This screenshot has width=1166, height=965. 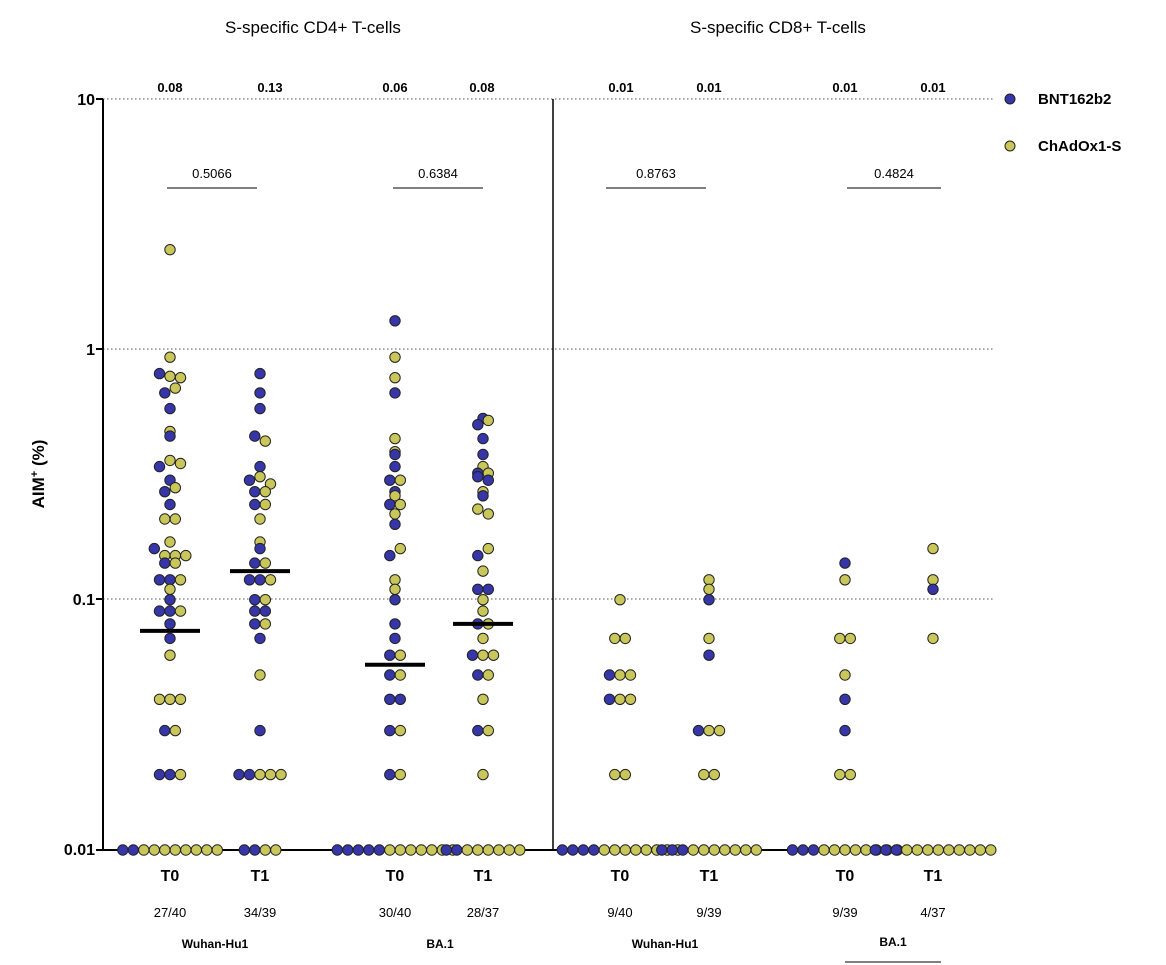 What do you see at coordinates (778, 27) in the screenshot?
I see `panel-title-cd8: S-specific CD8+ T-cells` at bounding box center [778, 27].